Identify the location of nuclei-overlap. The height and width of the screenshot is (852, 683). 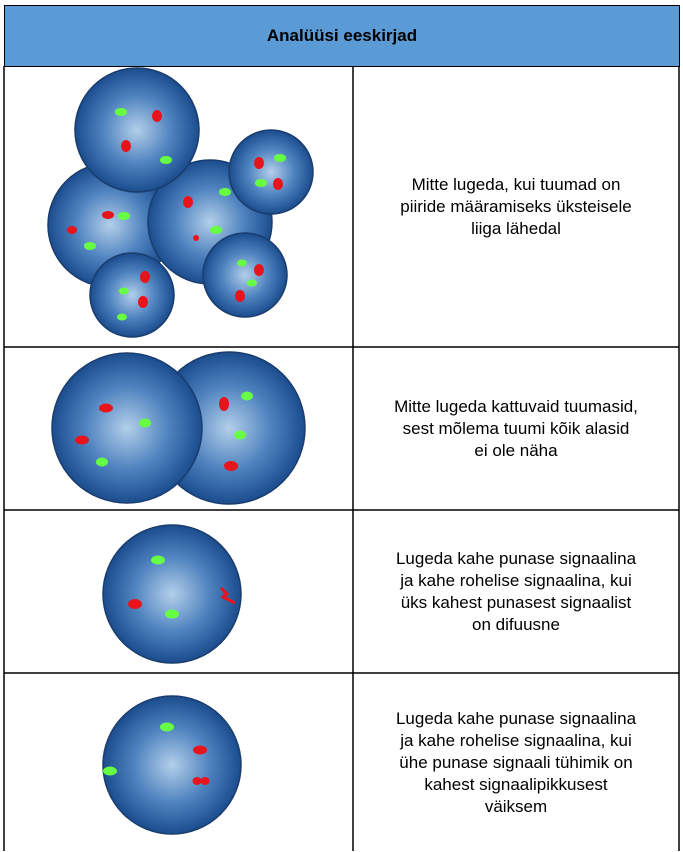
(178, 428).